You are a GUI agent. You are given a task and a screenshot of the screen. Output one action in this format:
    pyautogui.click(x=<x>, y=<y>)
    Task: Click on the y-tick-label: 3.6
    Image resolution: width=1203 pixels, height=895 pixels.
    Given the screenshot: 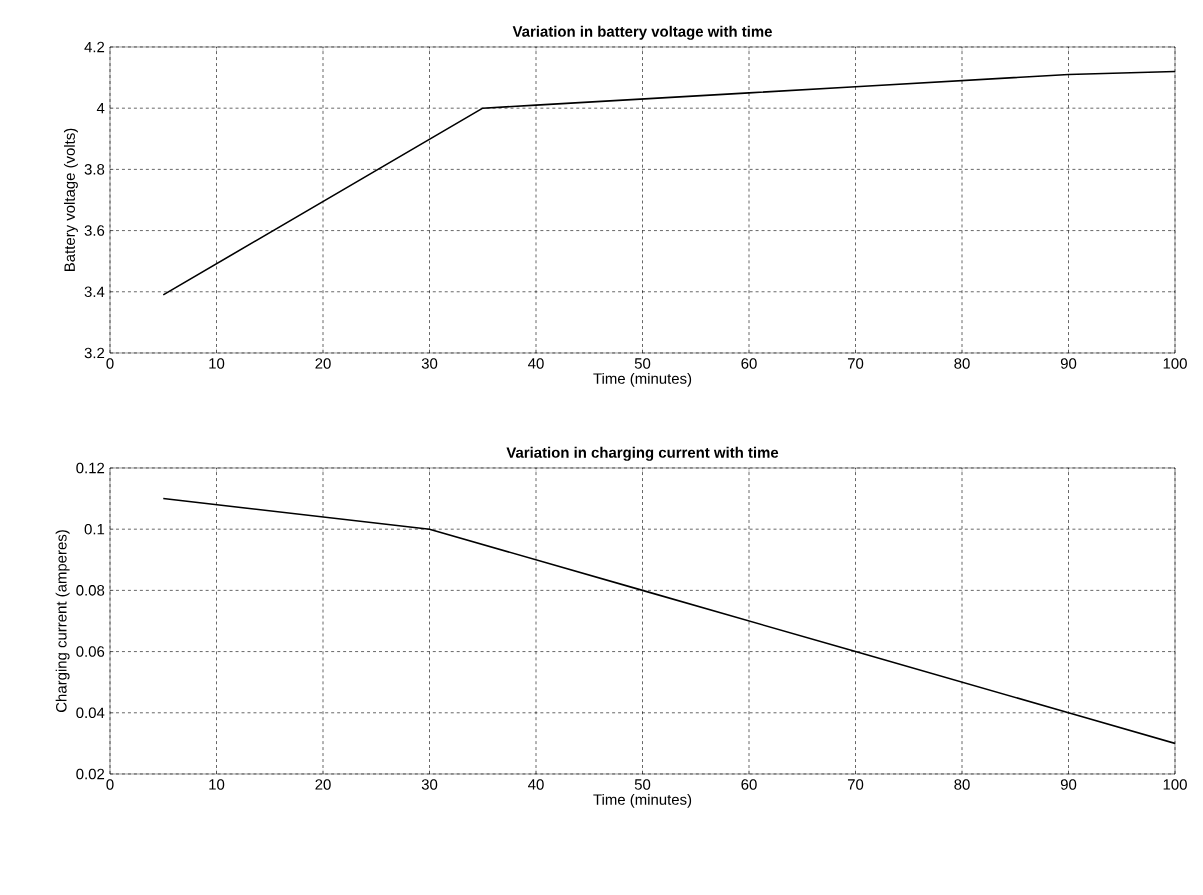 What is the action you would take?
    pyautogui.click(x=94, y=230)
    